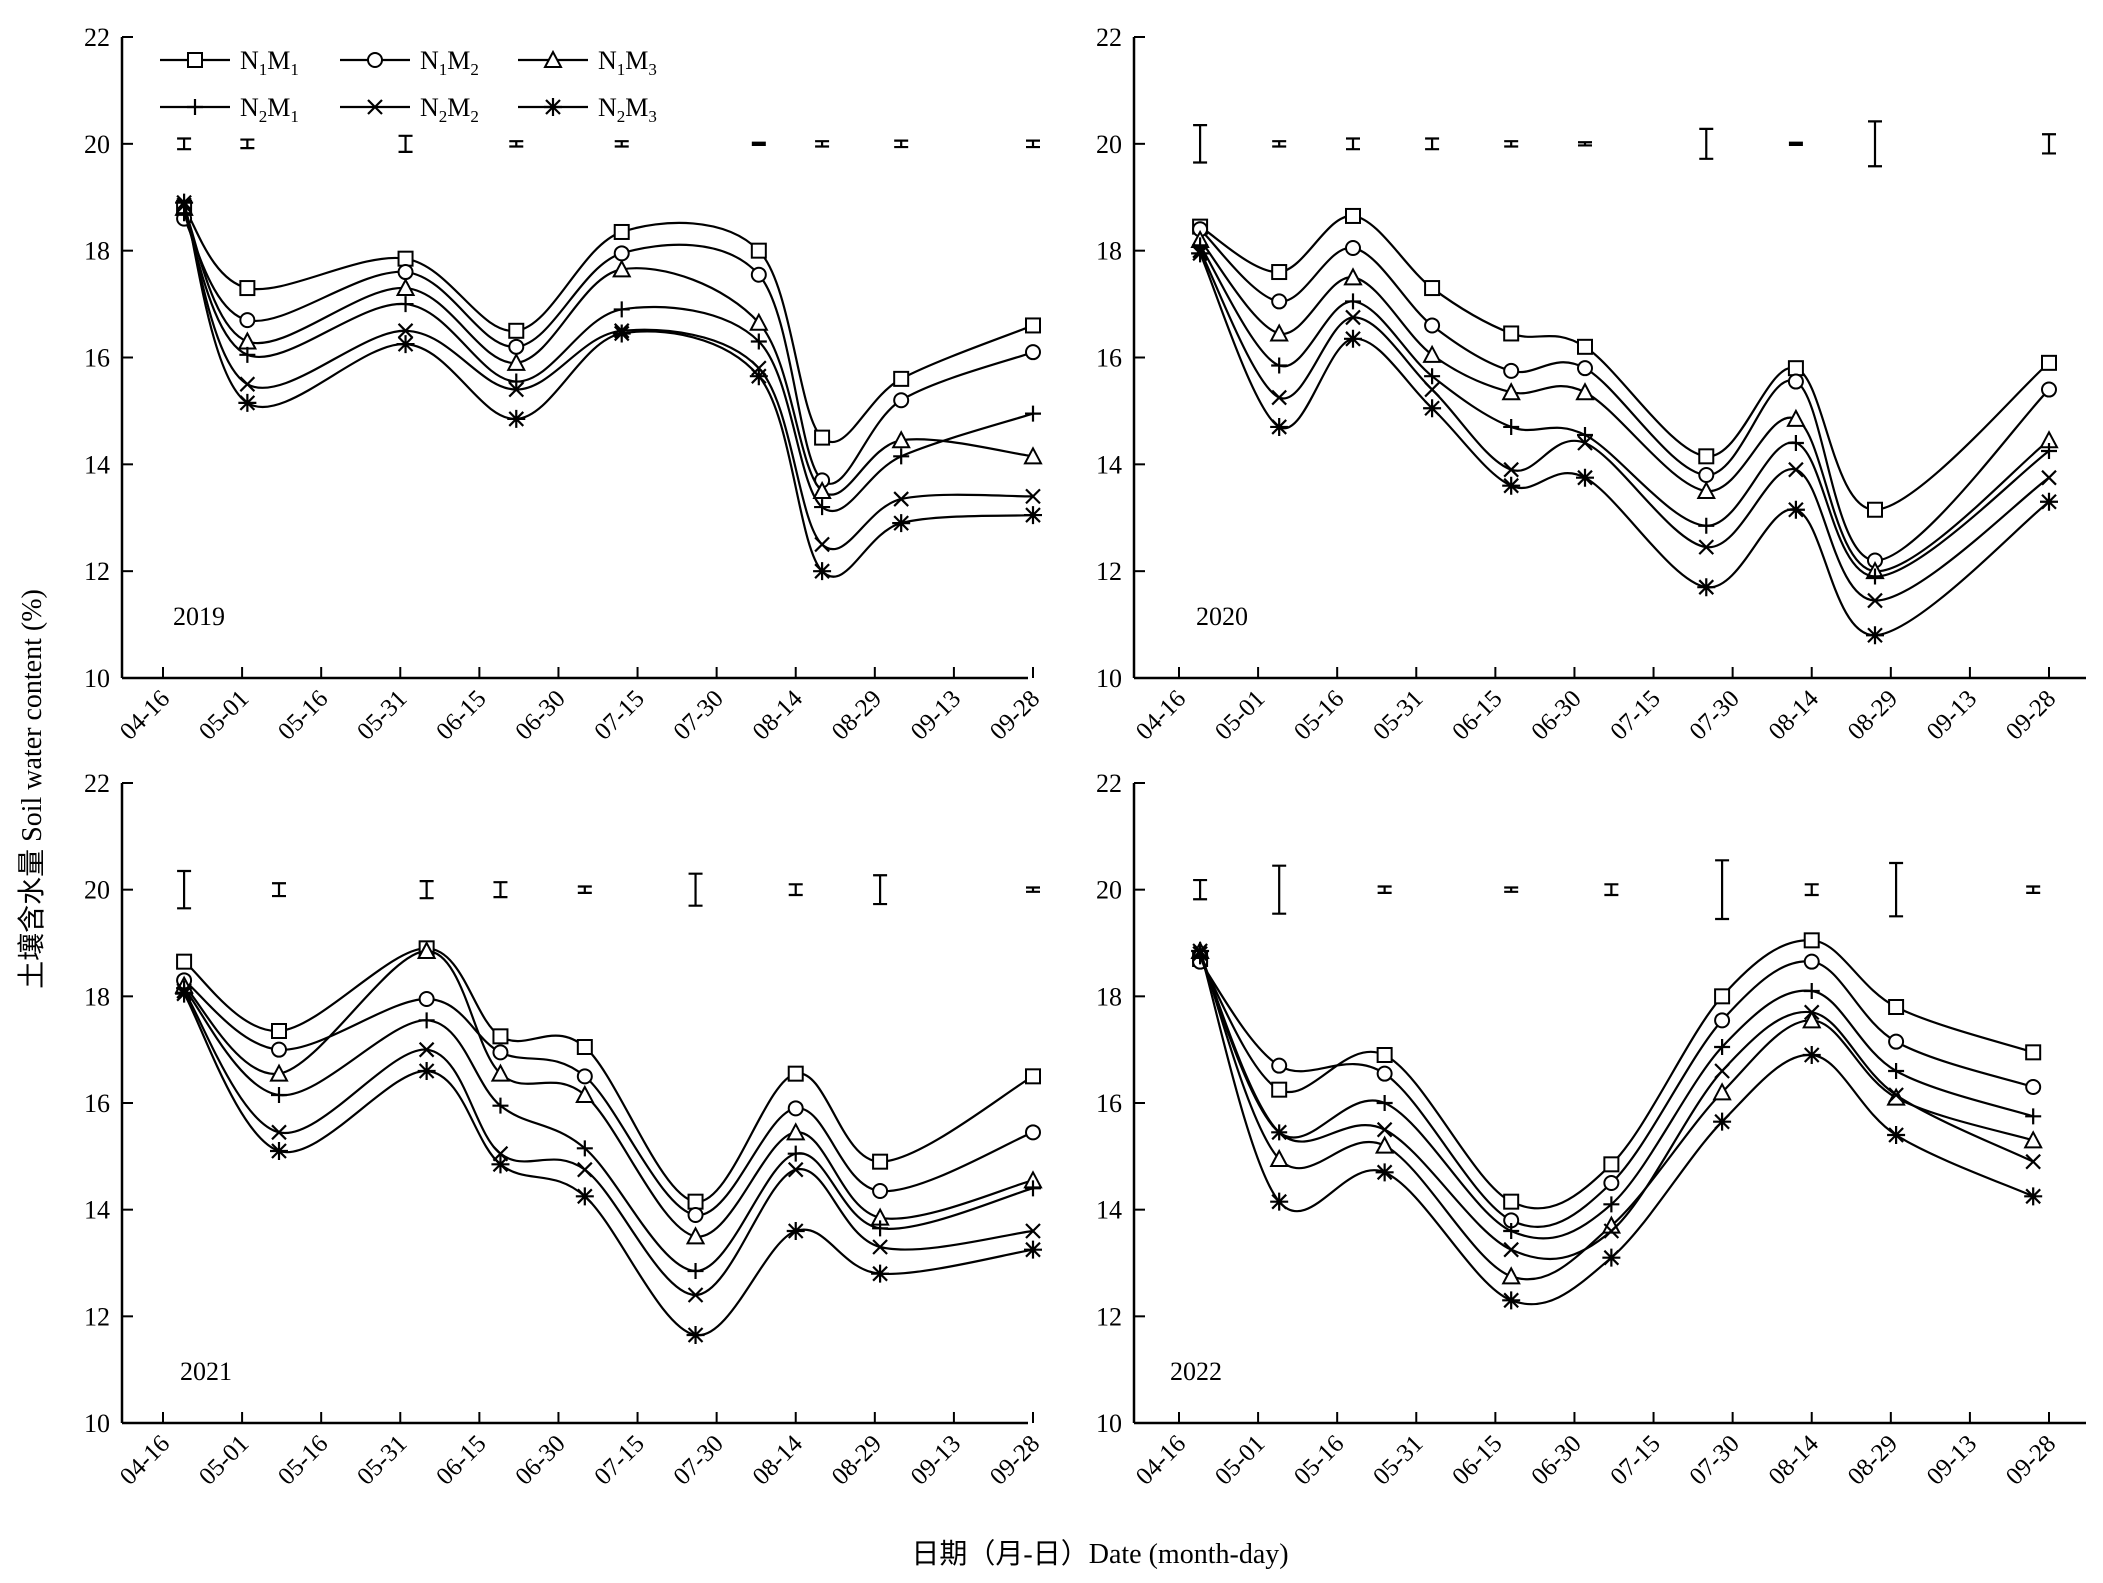 The height and width of the screenshot is (1583, 2103). I want to click on legend-label: N2M3, so click(627, 109).